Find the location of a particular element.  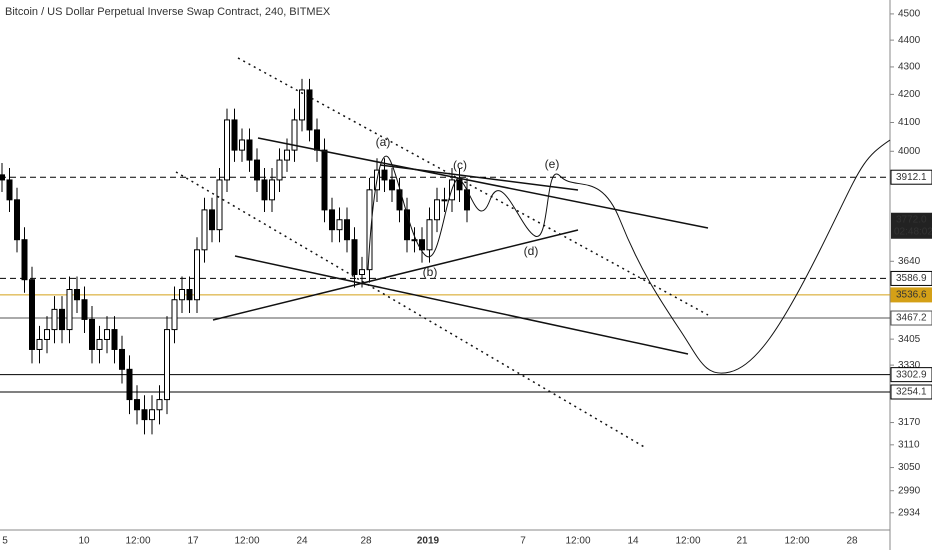

x-tick-label: 24 is located at coordinates (302, 541).